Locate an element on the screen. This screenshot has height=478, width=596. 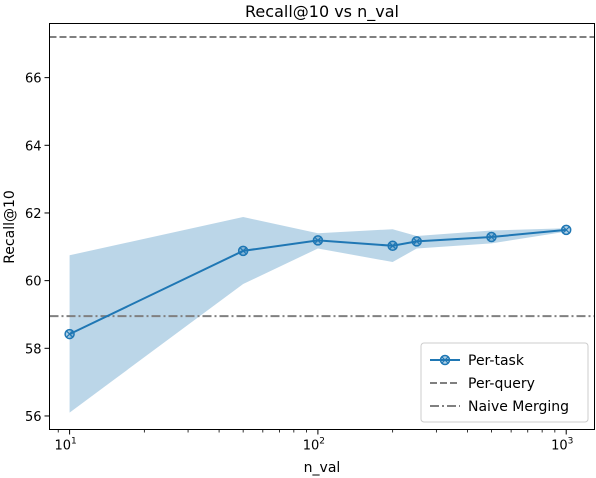
x-tick-exponent: 3 is located at coordinates (571, 442).